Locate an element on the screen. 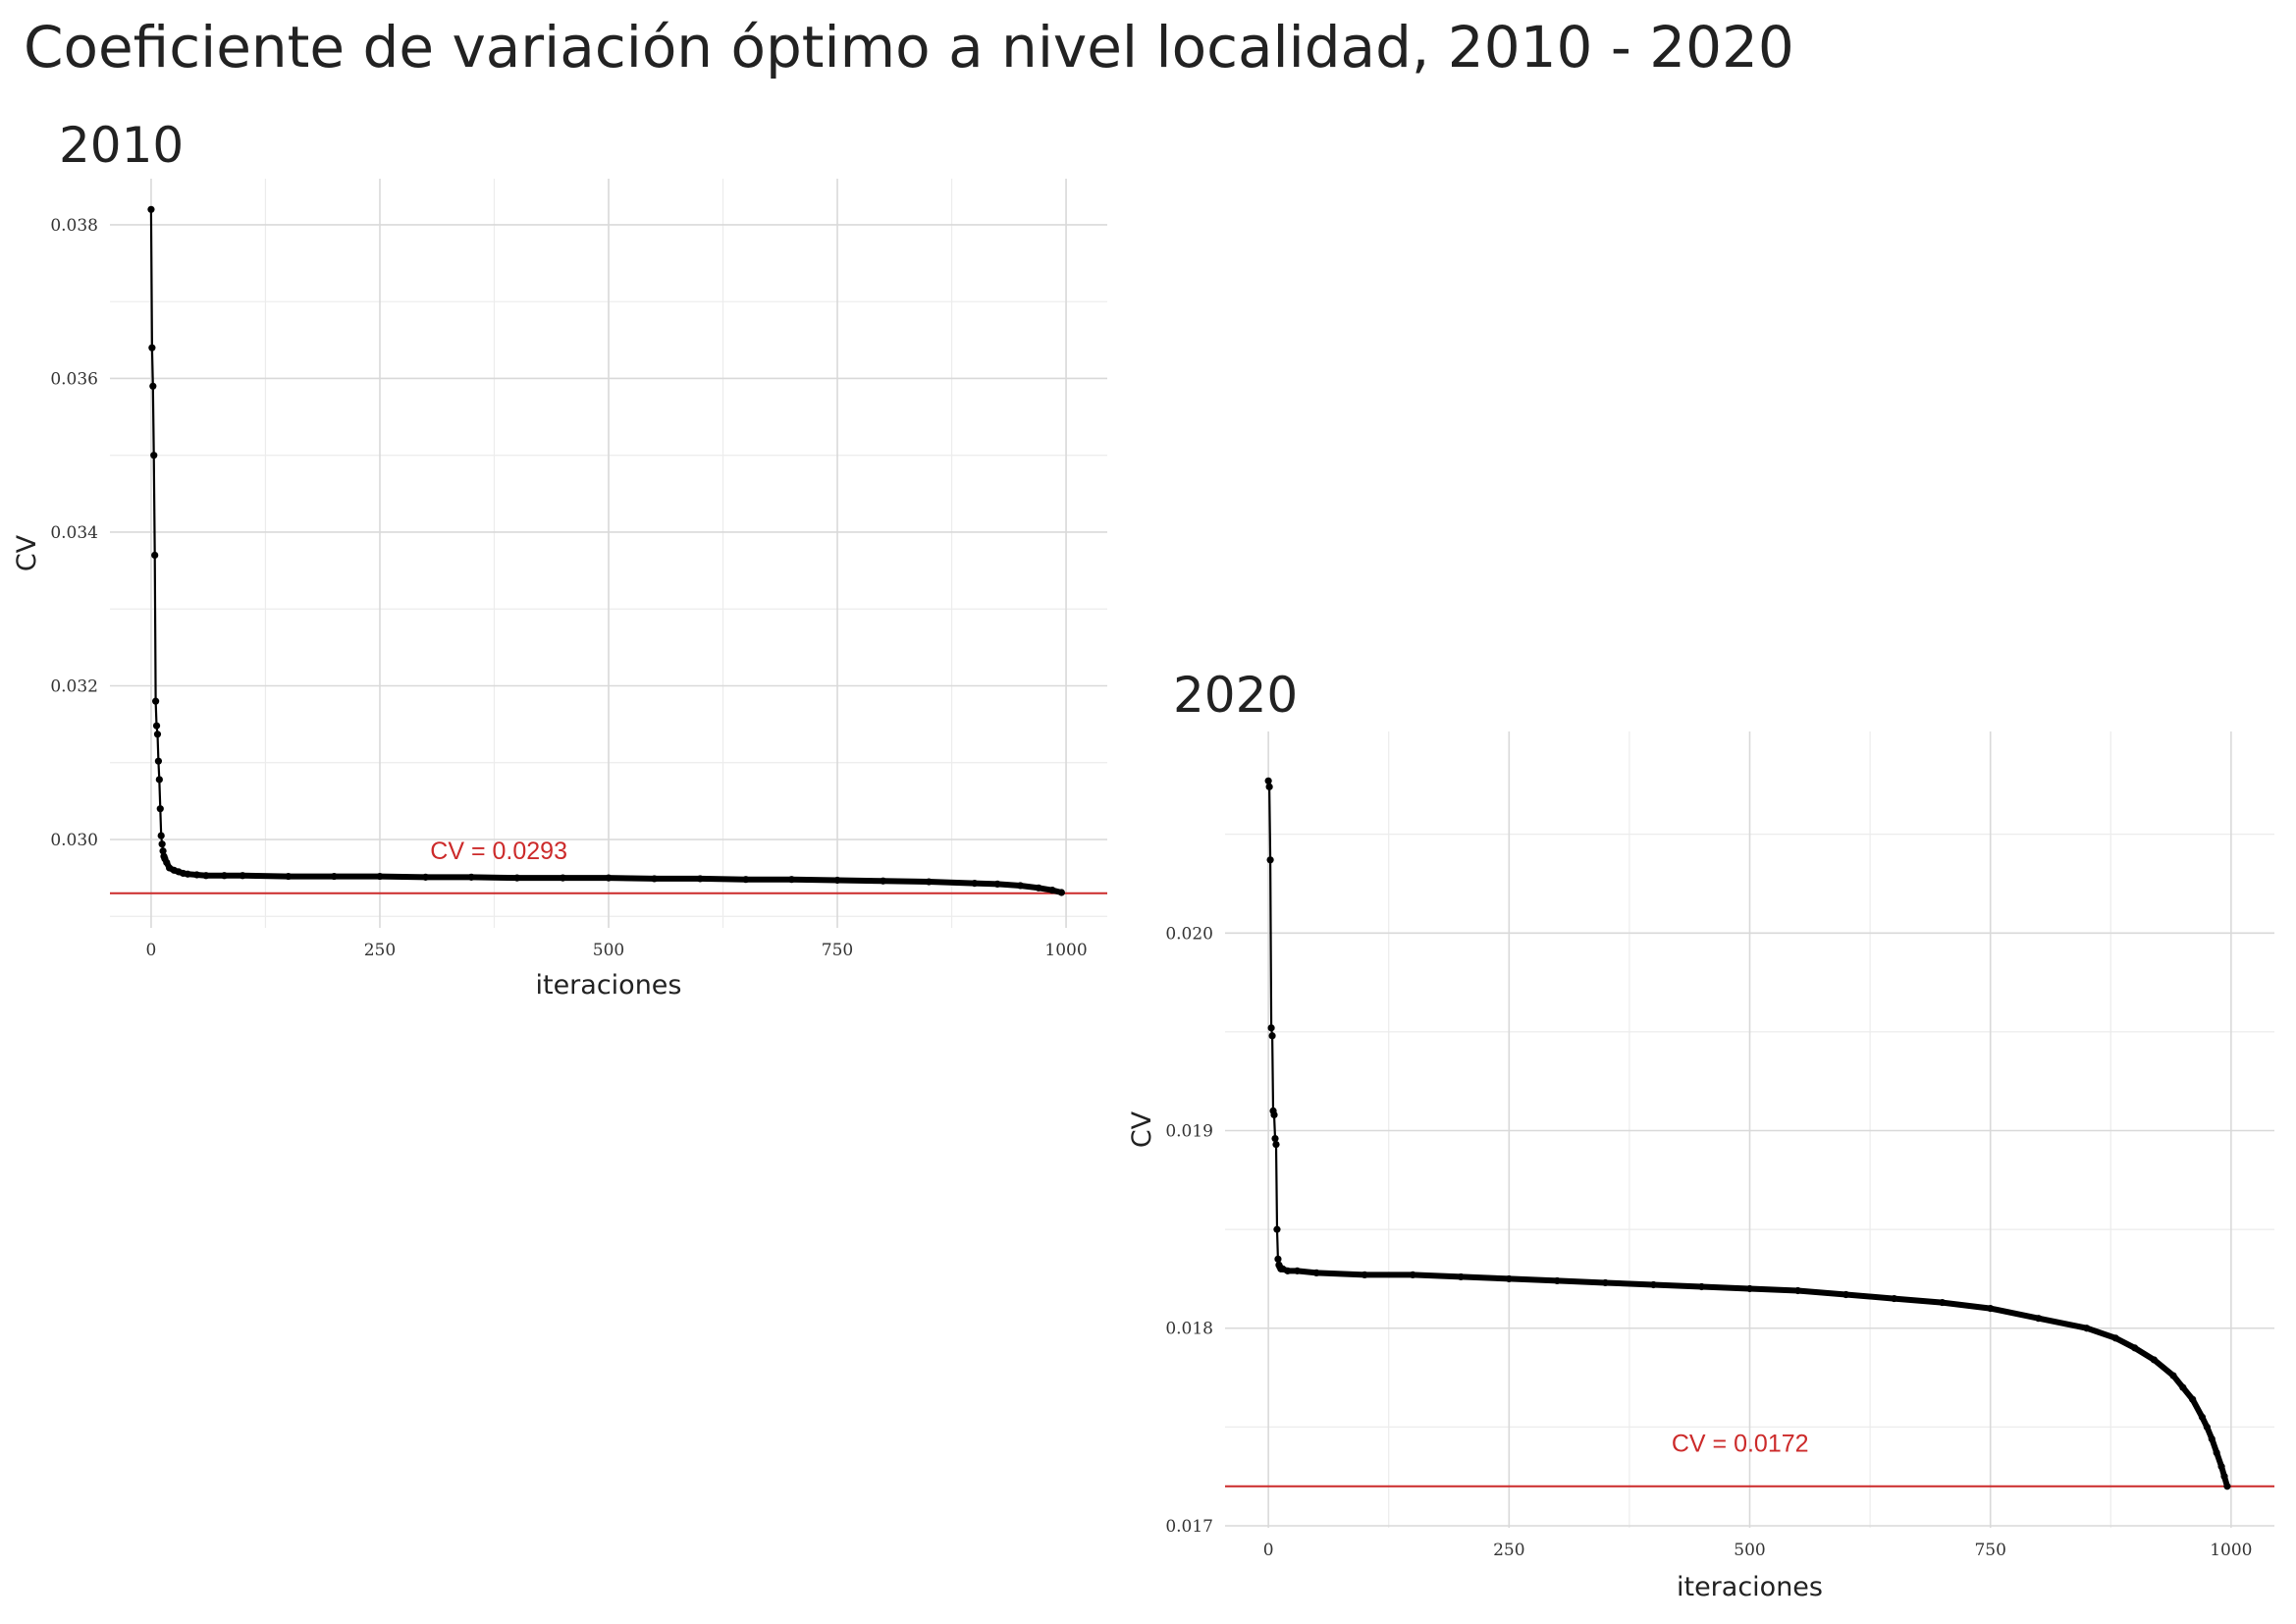  reference-label: CV = 0.0172 is located at coordinates (1740, 1444).